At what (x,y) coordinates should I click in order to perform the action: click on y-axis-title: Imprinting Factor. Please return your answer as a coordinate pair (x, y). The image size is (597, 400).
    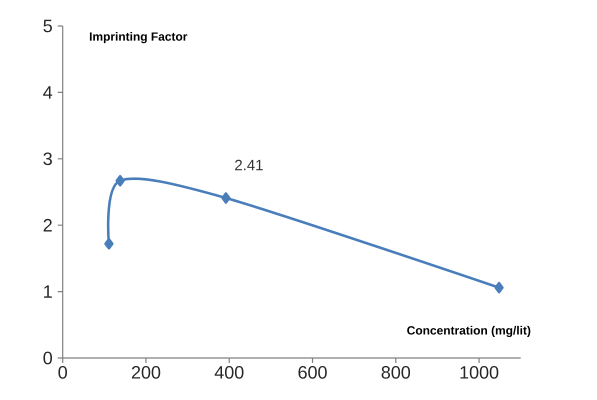
    Looking at the image, I should click on (139, 38).